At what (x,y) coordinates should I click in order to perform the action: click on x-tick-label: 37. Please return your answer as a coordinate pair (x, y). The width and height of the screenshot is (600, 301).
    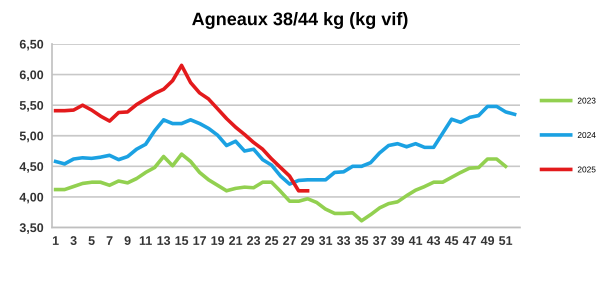
    Looking at the image, I should click on (379, 241).